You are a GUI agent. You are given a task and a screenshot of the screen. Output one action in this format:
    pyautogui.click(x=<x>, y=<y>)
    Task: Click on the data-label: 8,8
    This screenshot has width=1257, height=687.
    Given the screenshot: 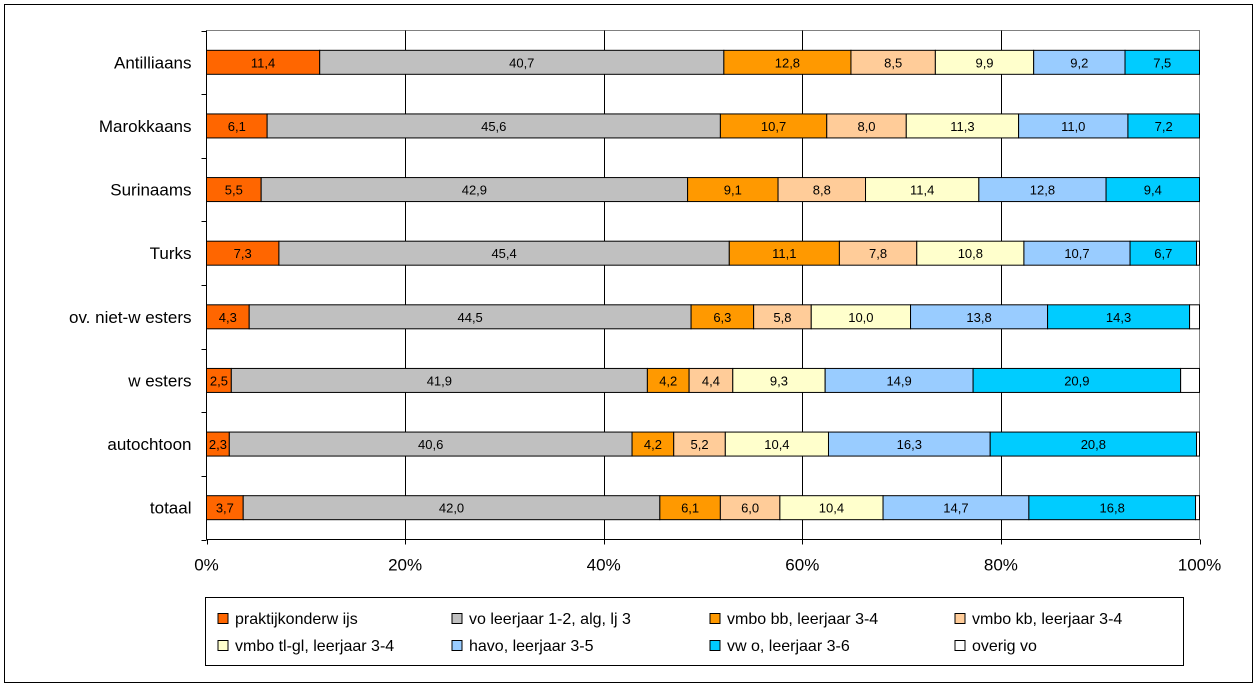 What is the action you would take?
    pyautogui.click(x=822, y=190)
    